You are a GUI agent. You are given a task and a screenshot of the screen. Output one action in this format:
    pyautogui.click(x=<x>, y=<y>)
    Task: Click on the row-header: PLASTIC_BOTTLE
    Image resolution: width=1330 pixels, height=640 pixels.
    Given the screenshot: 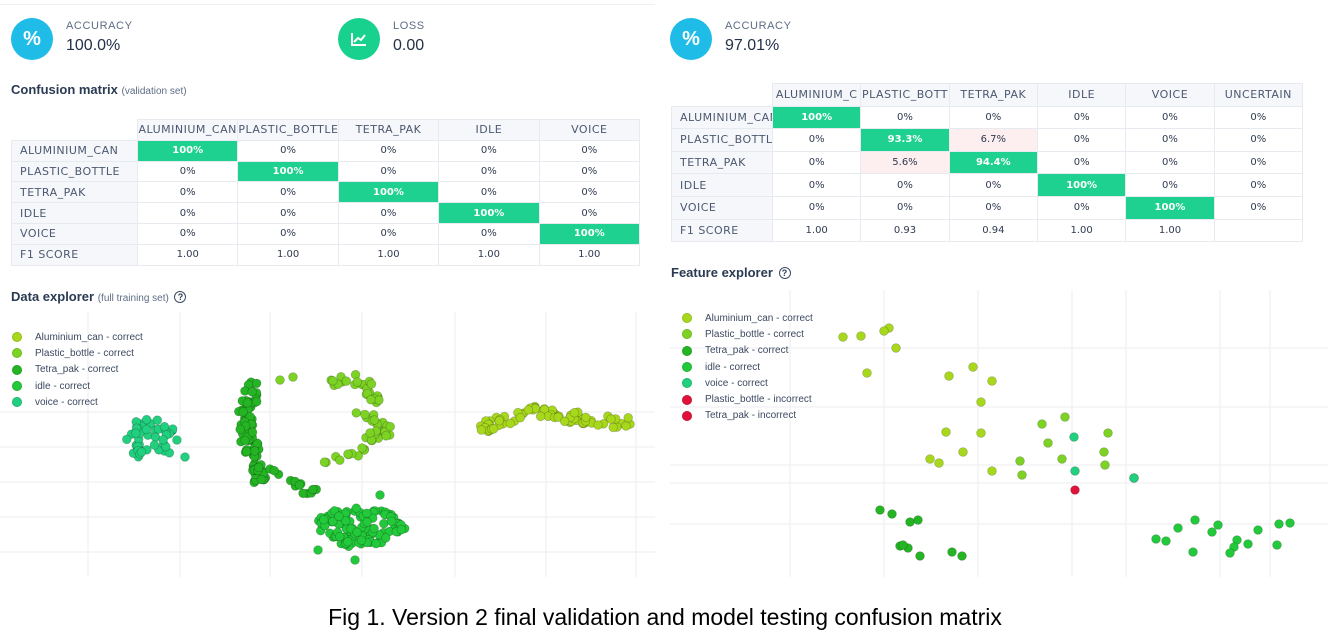 What is the action you would take?
    pyautogui.click(x=74, y=171)
    